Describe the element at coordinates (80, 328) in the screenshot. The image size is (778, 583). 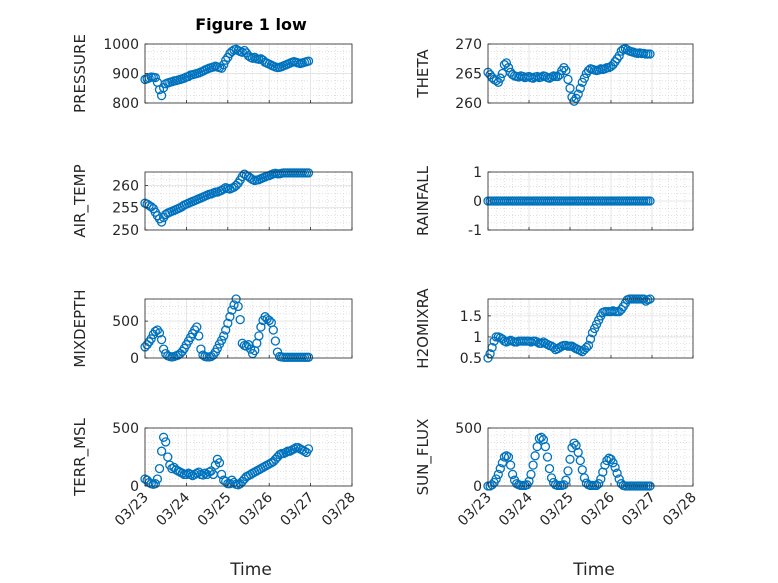
I see `y-axis-label: MIXDEPTH` at that location.